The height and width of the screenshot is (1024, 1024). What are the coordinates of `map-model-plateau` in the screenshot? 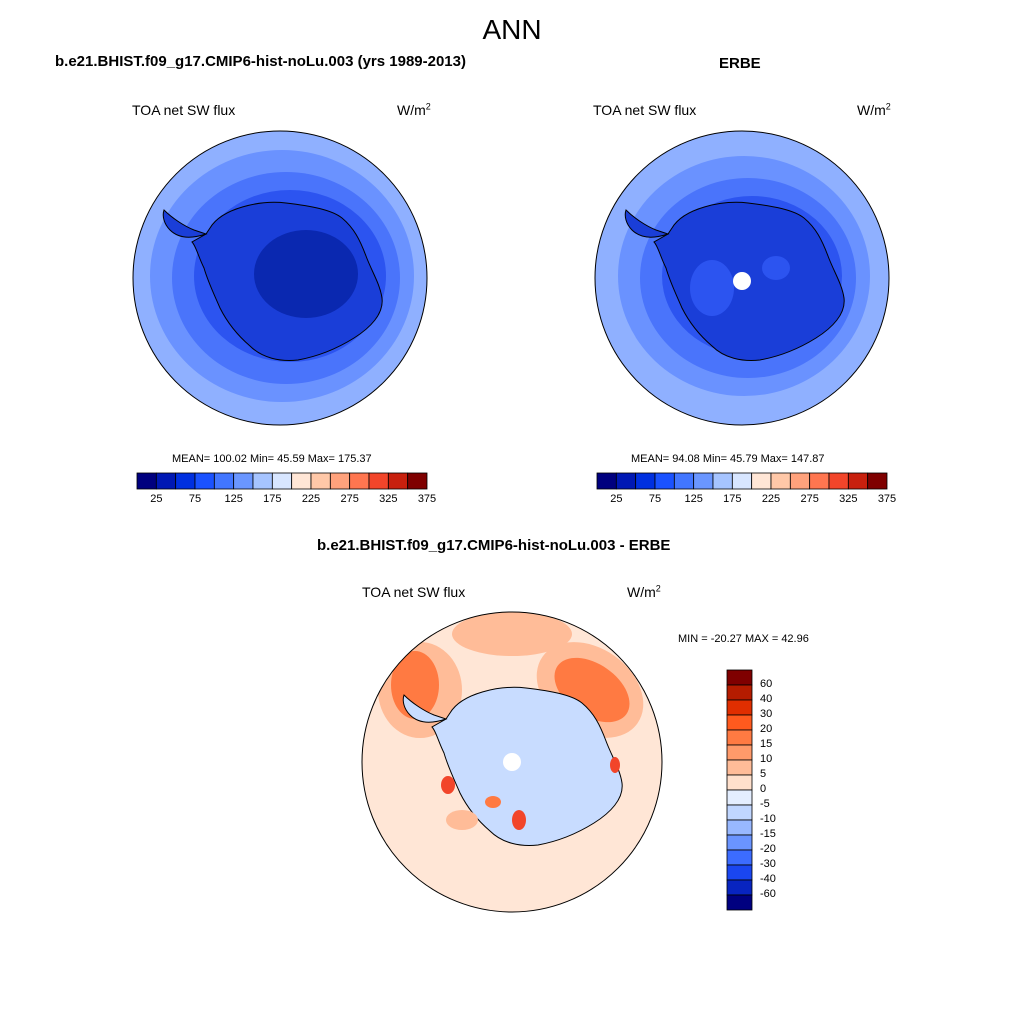 It's located at (306, 274).